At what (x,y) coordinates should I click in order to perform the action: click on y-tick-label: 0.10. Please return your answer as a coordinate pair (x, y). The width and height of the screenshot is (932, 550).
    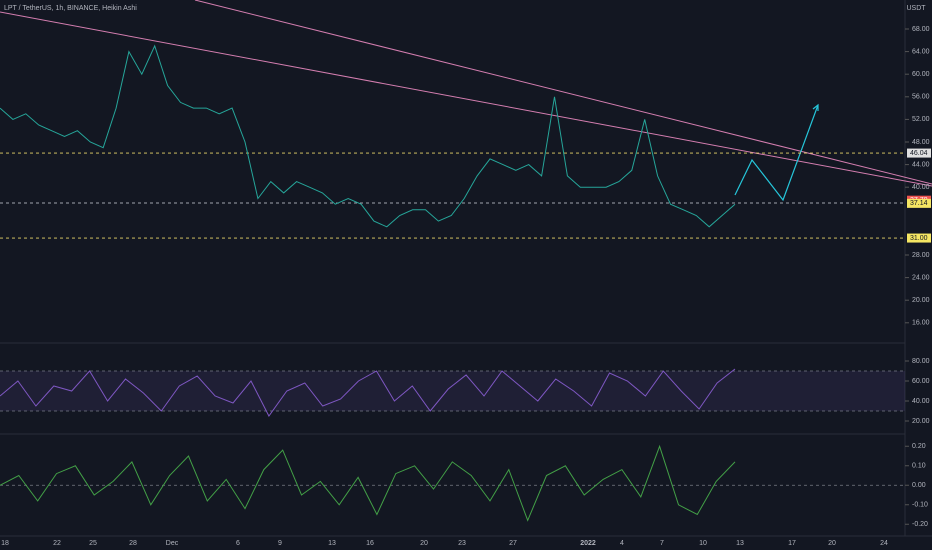
    Looking at the image, I should click on (919, 466).